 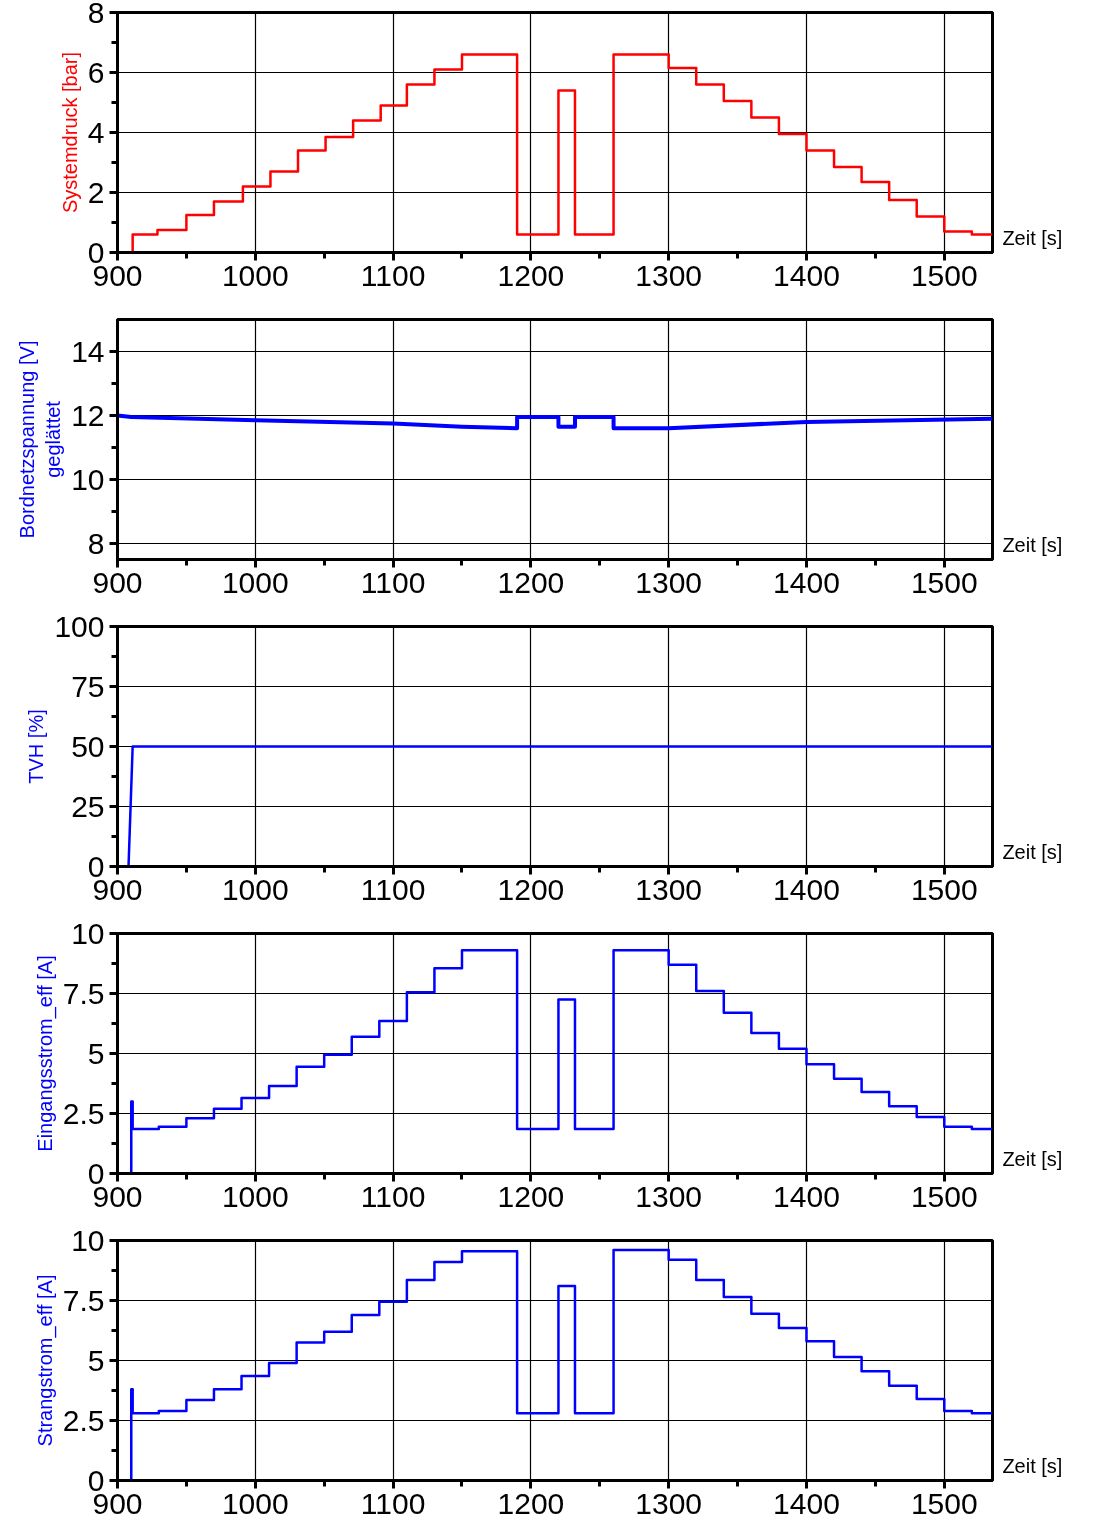 What do you see at coordinates (40, 439) in the screenshot?
I see `y-axis-title: Bordnetzspannung [V] geglättet` at bounding box center [40, 439].